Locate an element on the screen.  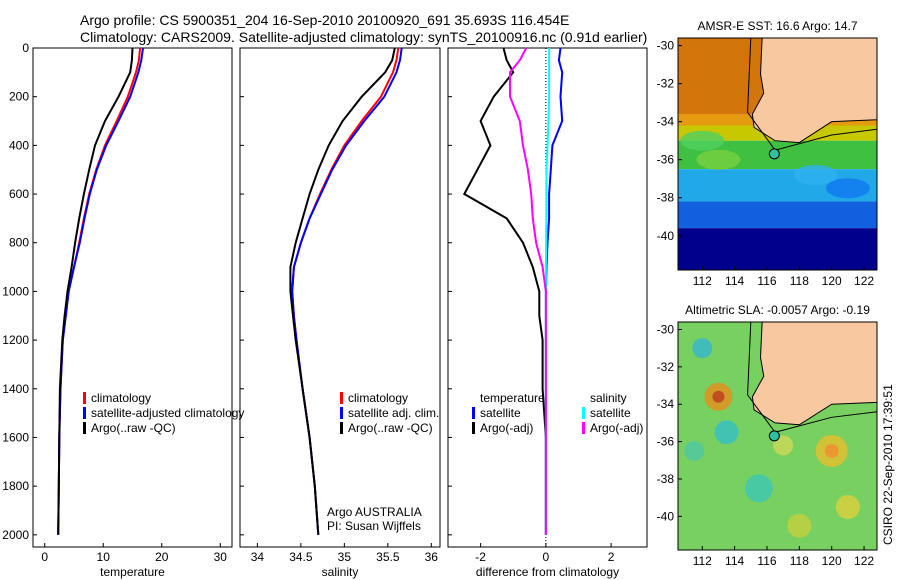
x-axis-label: salinity is located at coordinates (340, 572).